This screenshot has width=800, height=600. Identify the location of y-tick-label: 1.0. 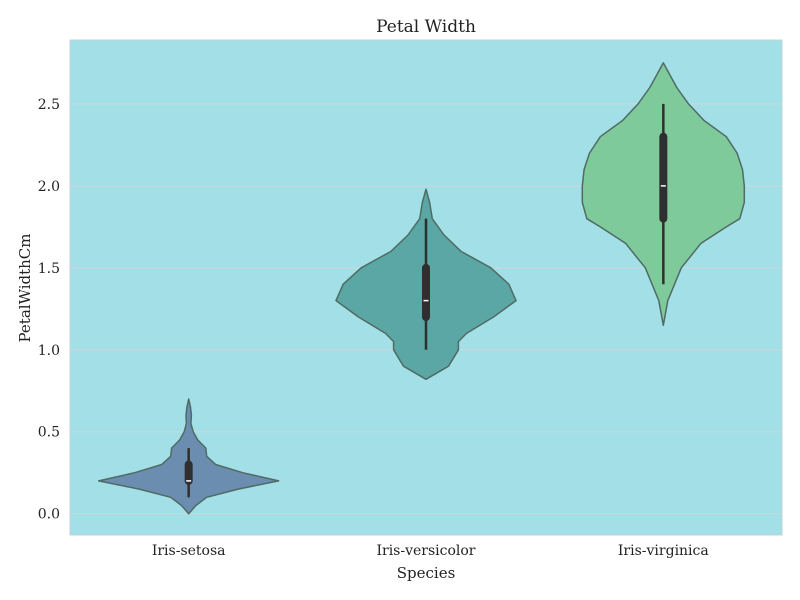
(49, 351).